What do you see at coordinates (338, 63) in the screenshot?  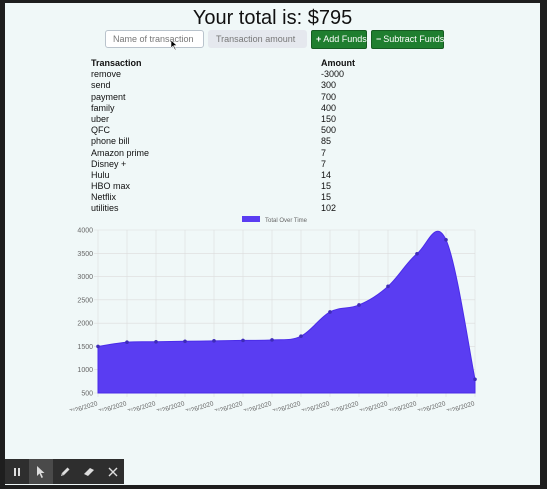 I see `column-header-amount: Amount` at bounding box center [338, 63].